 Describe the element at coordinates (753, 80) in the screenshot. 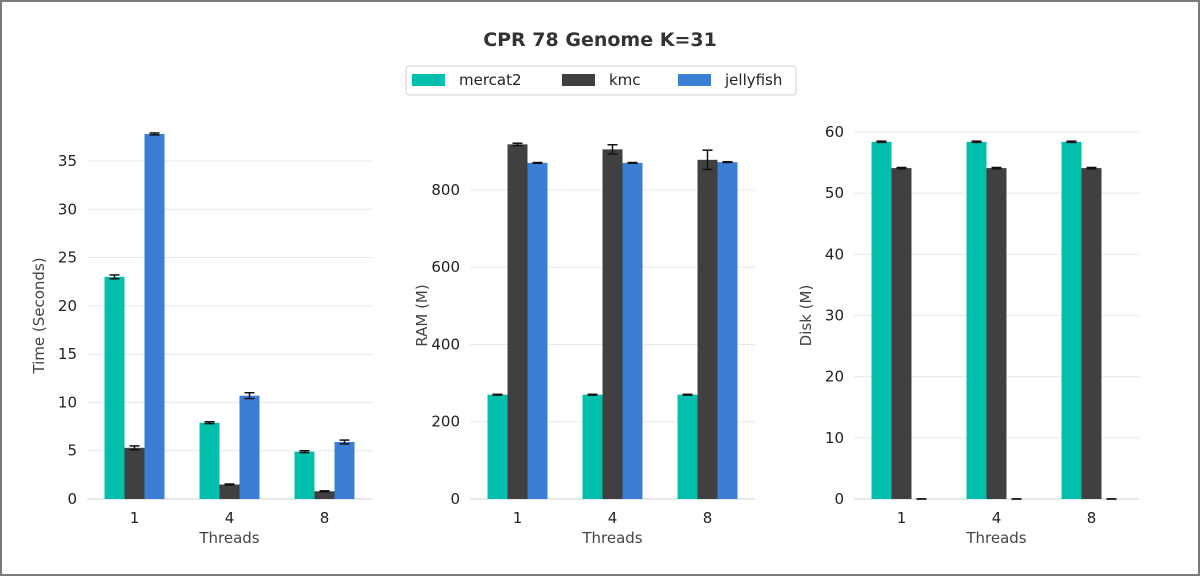

I see `legend-label-jellyfish: jellyfish` at that location.